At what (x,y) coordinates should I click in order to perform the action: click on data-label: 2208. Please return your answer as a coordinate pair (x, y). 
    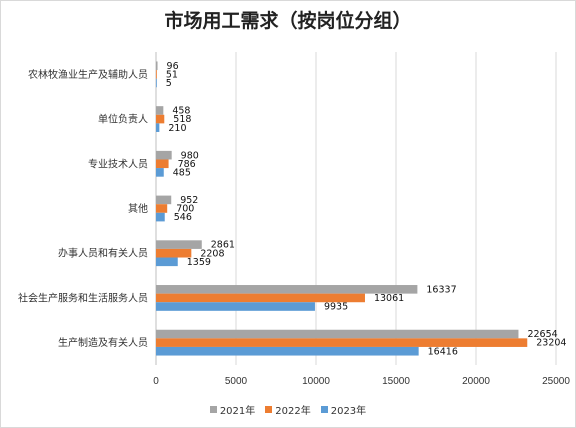
    Looking at the image, I should click on (212, 253).